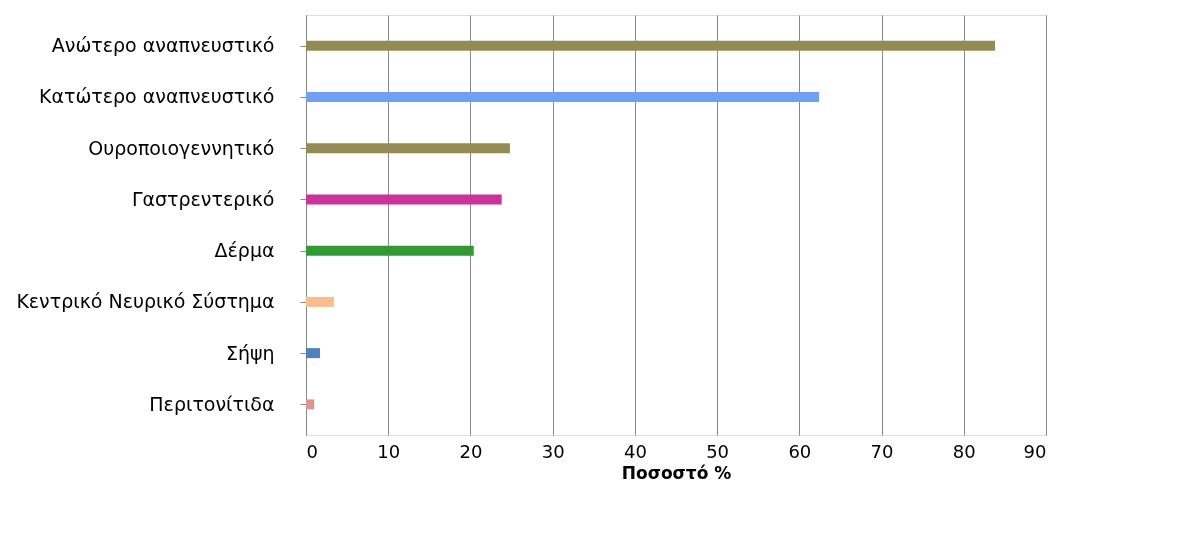 This screenshot has width=1178, height=560. I want to click on x-tick-label: 60, so click(800, 451).